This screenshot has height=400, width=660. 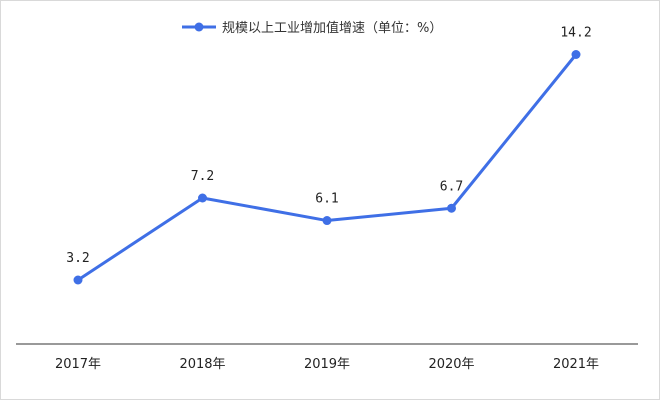 What do you see at coordinates (451, 364) in the screenshot?
I see `x-tick-label-4: 2020年` at bounding box center [451, 364].